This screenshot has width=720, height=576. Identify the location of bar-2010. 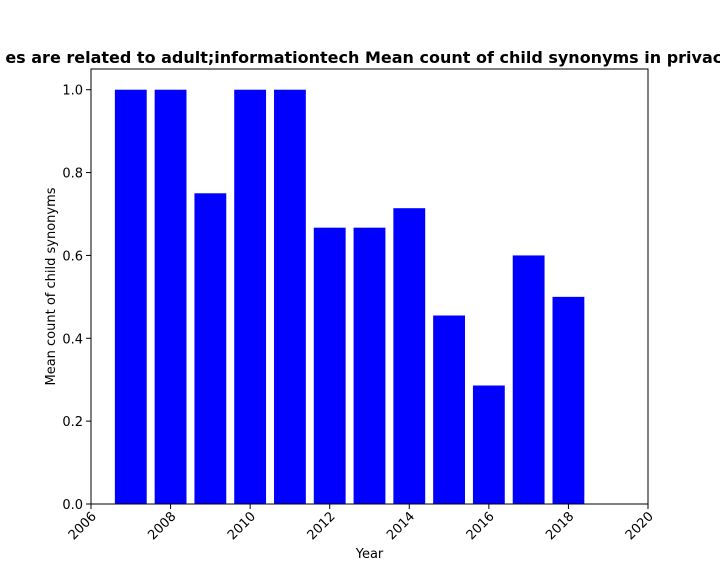
(250, 296).